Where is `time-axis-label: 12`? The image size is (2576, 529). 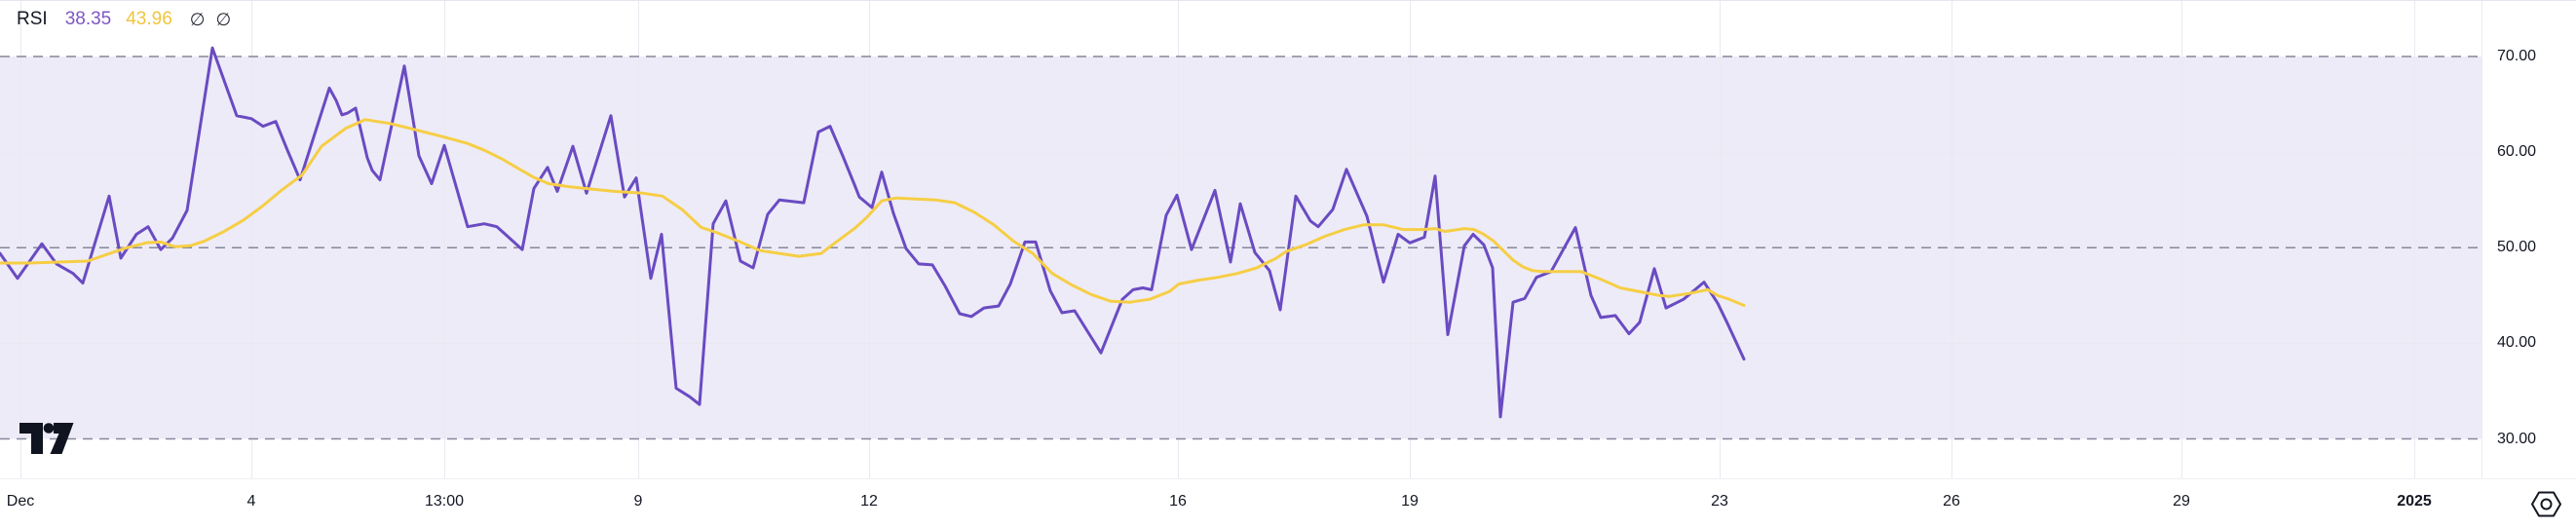
time-axis-label: 12 is located at coordinates (869, 501).